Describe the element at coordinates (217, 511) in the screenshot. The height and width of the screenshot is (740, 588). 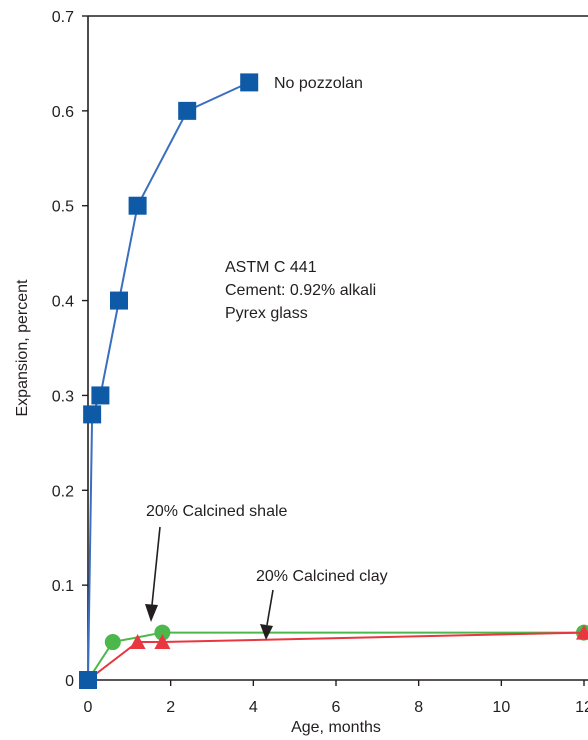
I see `label-calcined-shale: 20% Calcined shale` at that location.